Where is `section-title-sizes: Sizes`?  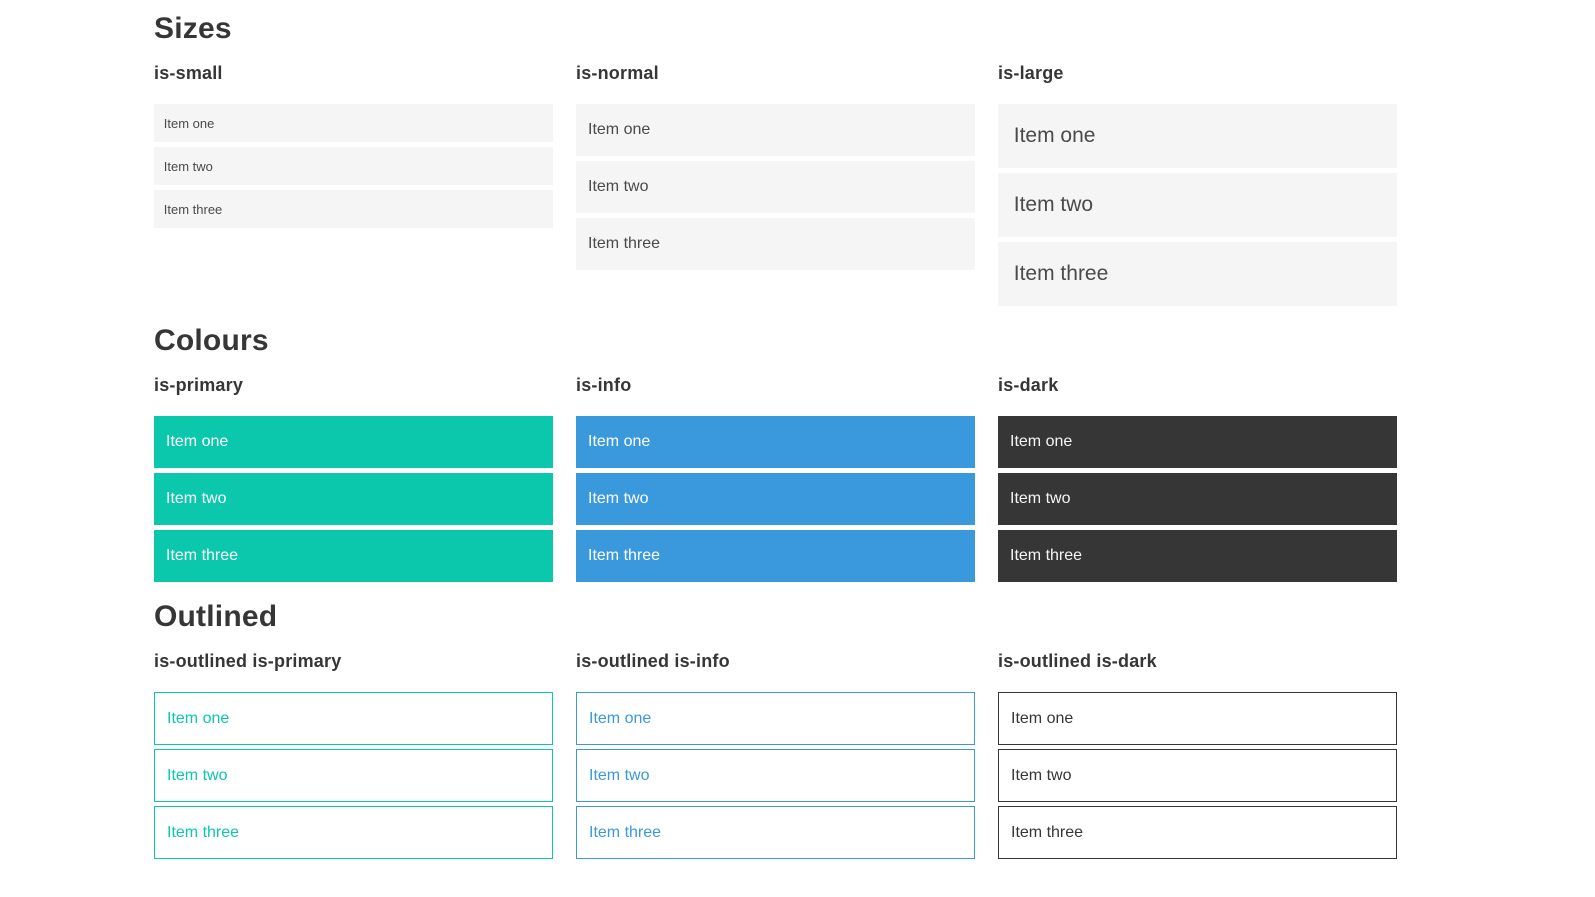 section-title-sizes: Sizes is located at coordinates (193, 28).